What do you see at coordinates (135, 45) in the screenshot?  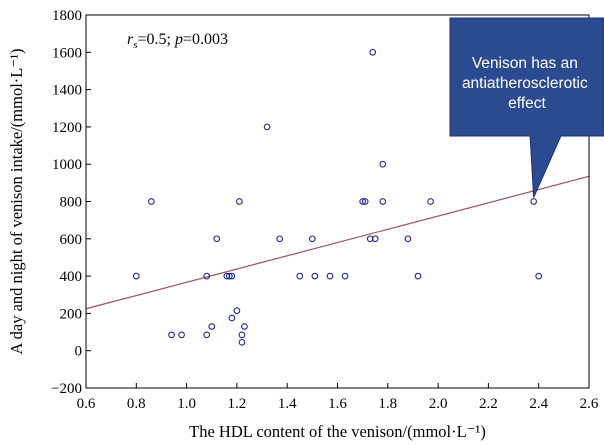 I see `r-subscript: s` at bounding box center [135, 45].